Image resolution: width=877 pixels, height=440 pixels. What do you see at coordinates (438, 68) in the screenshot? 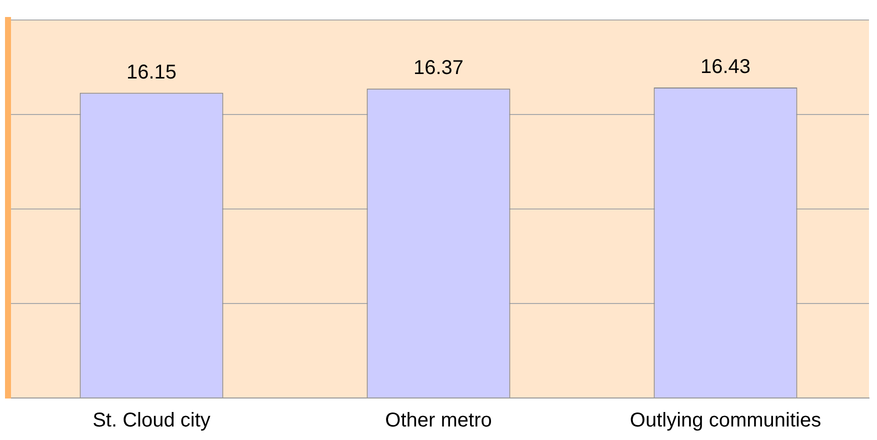
I see `data-label: 16.37` at bounding box center [438, 68].